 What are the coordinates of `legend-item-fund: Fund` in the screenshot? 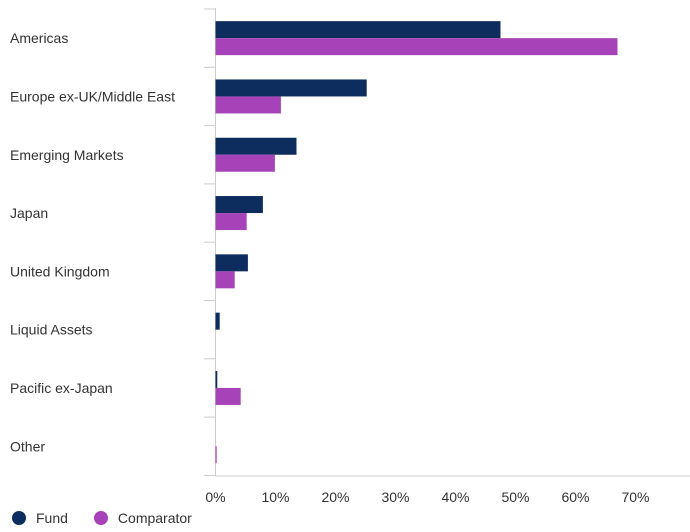 It's located at (40, 518).